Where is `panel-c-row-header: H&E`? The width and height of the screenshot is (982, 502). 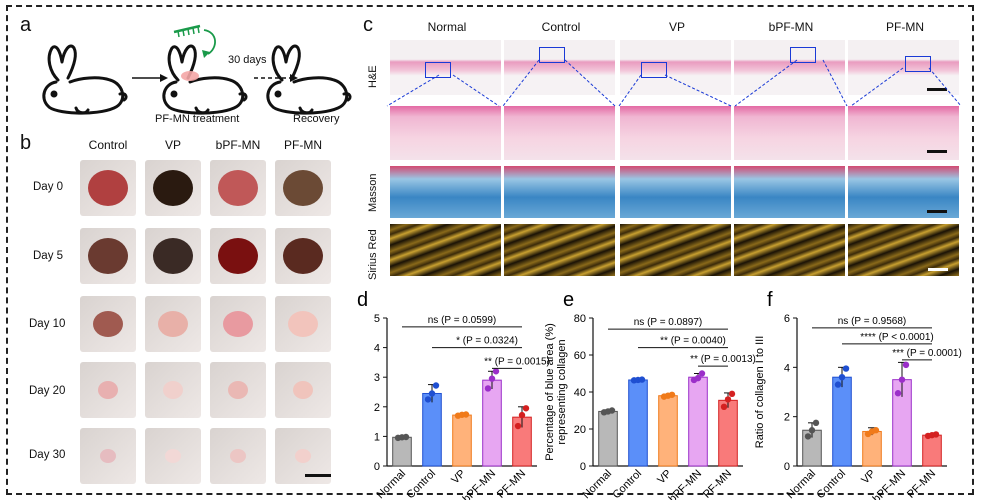 panel-c-row-header: H&E is located at coordinates (373, 76).